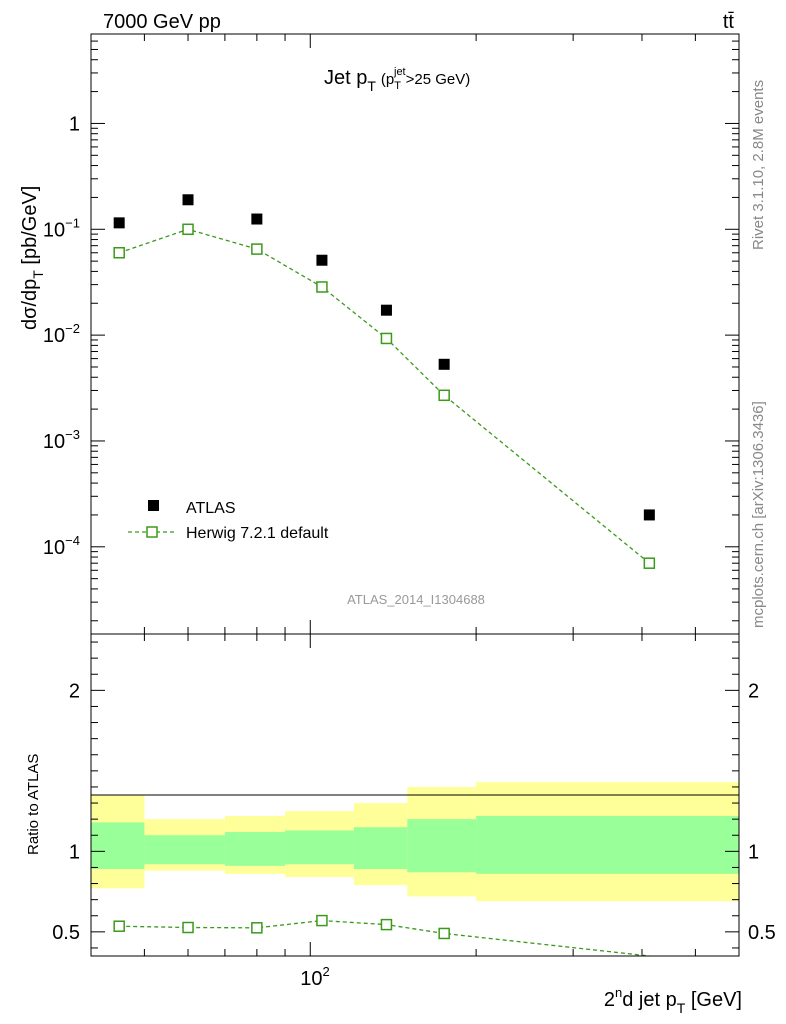 The image size is (786, 1024). Describe the element at coordinates (762, 933) in the screenshot. I see `ratio-ytick-label-right: 0.5` at that location.